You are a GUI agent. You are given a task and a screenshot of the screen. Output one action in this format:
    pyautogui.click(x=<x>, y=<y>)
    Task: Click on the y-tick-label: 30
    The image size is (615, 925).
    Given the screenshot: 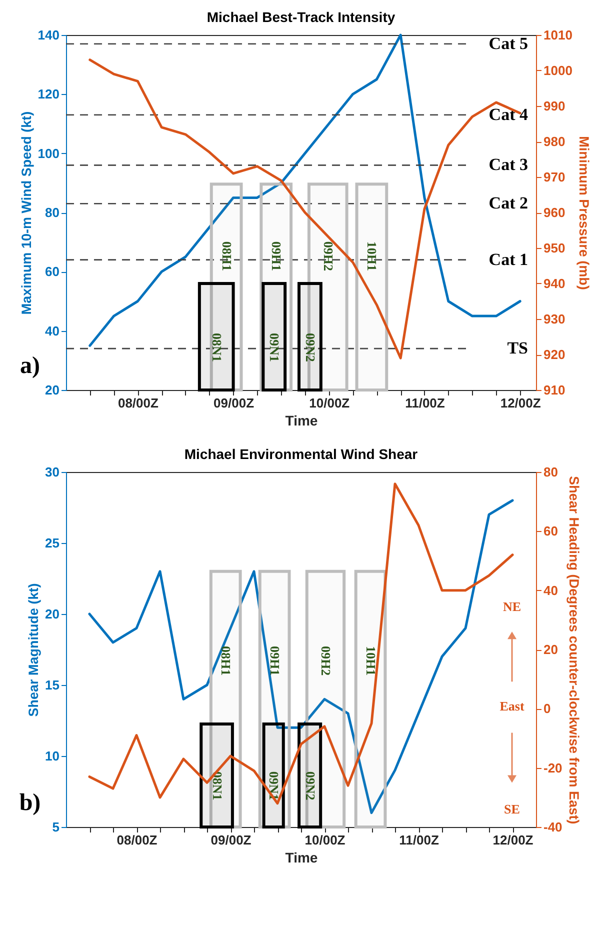 What is the action you would take?
    pyautogui.click(x=52, y=472)
    